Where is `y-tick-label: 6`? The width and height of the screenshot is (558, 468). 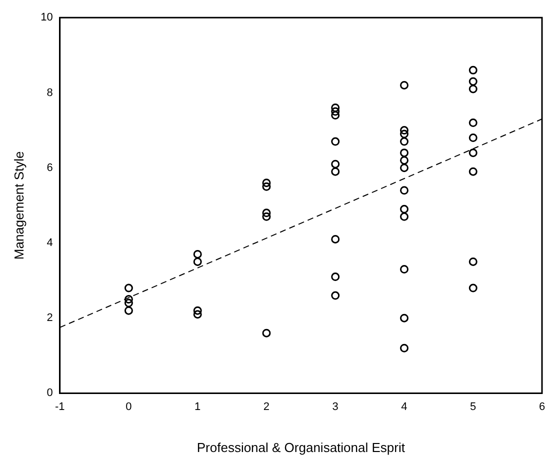 y-tick-label: 6 is located at coordinates (49, 168).